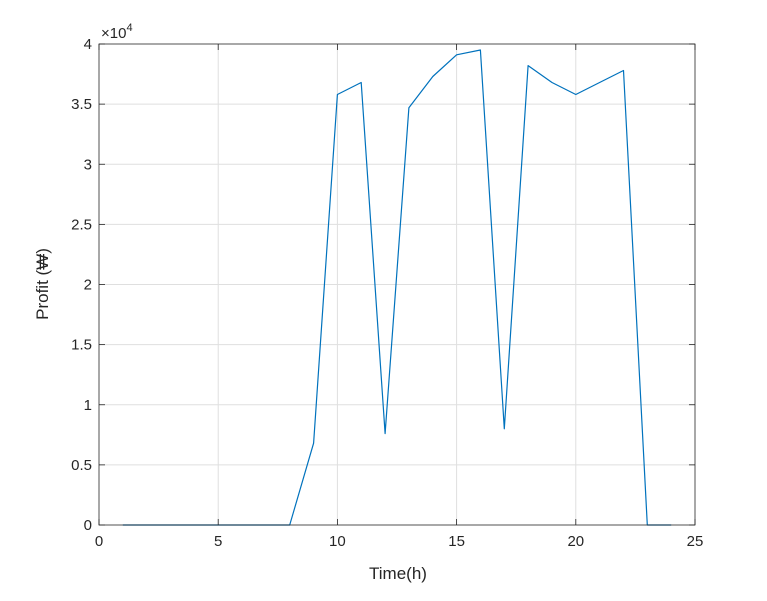  I want to click on x-tick-label: 0, so click(99, 541).